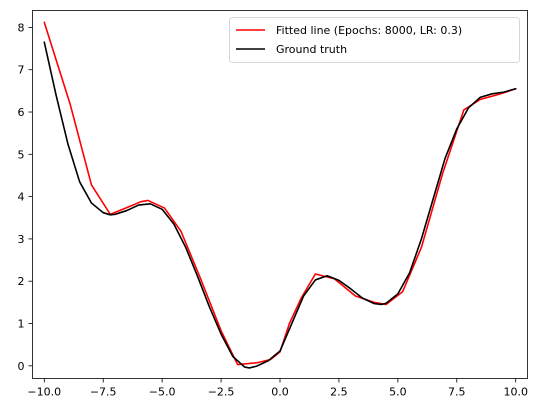  What do you see at coordinates (21, 366) in the screenshot?
I see `y-tick-label: 0` at bounding box center [21, 366].